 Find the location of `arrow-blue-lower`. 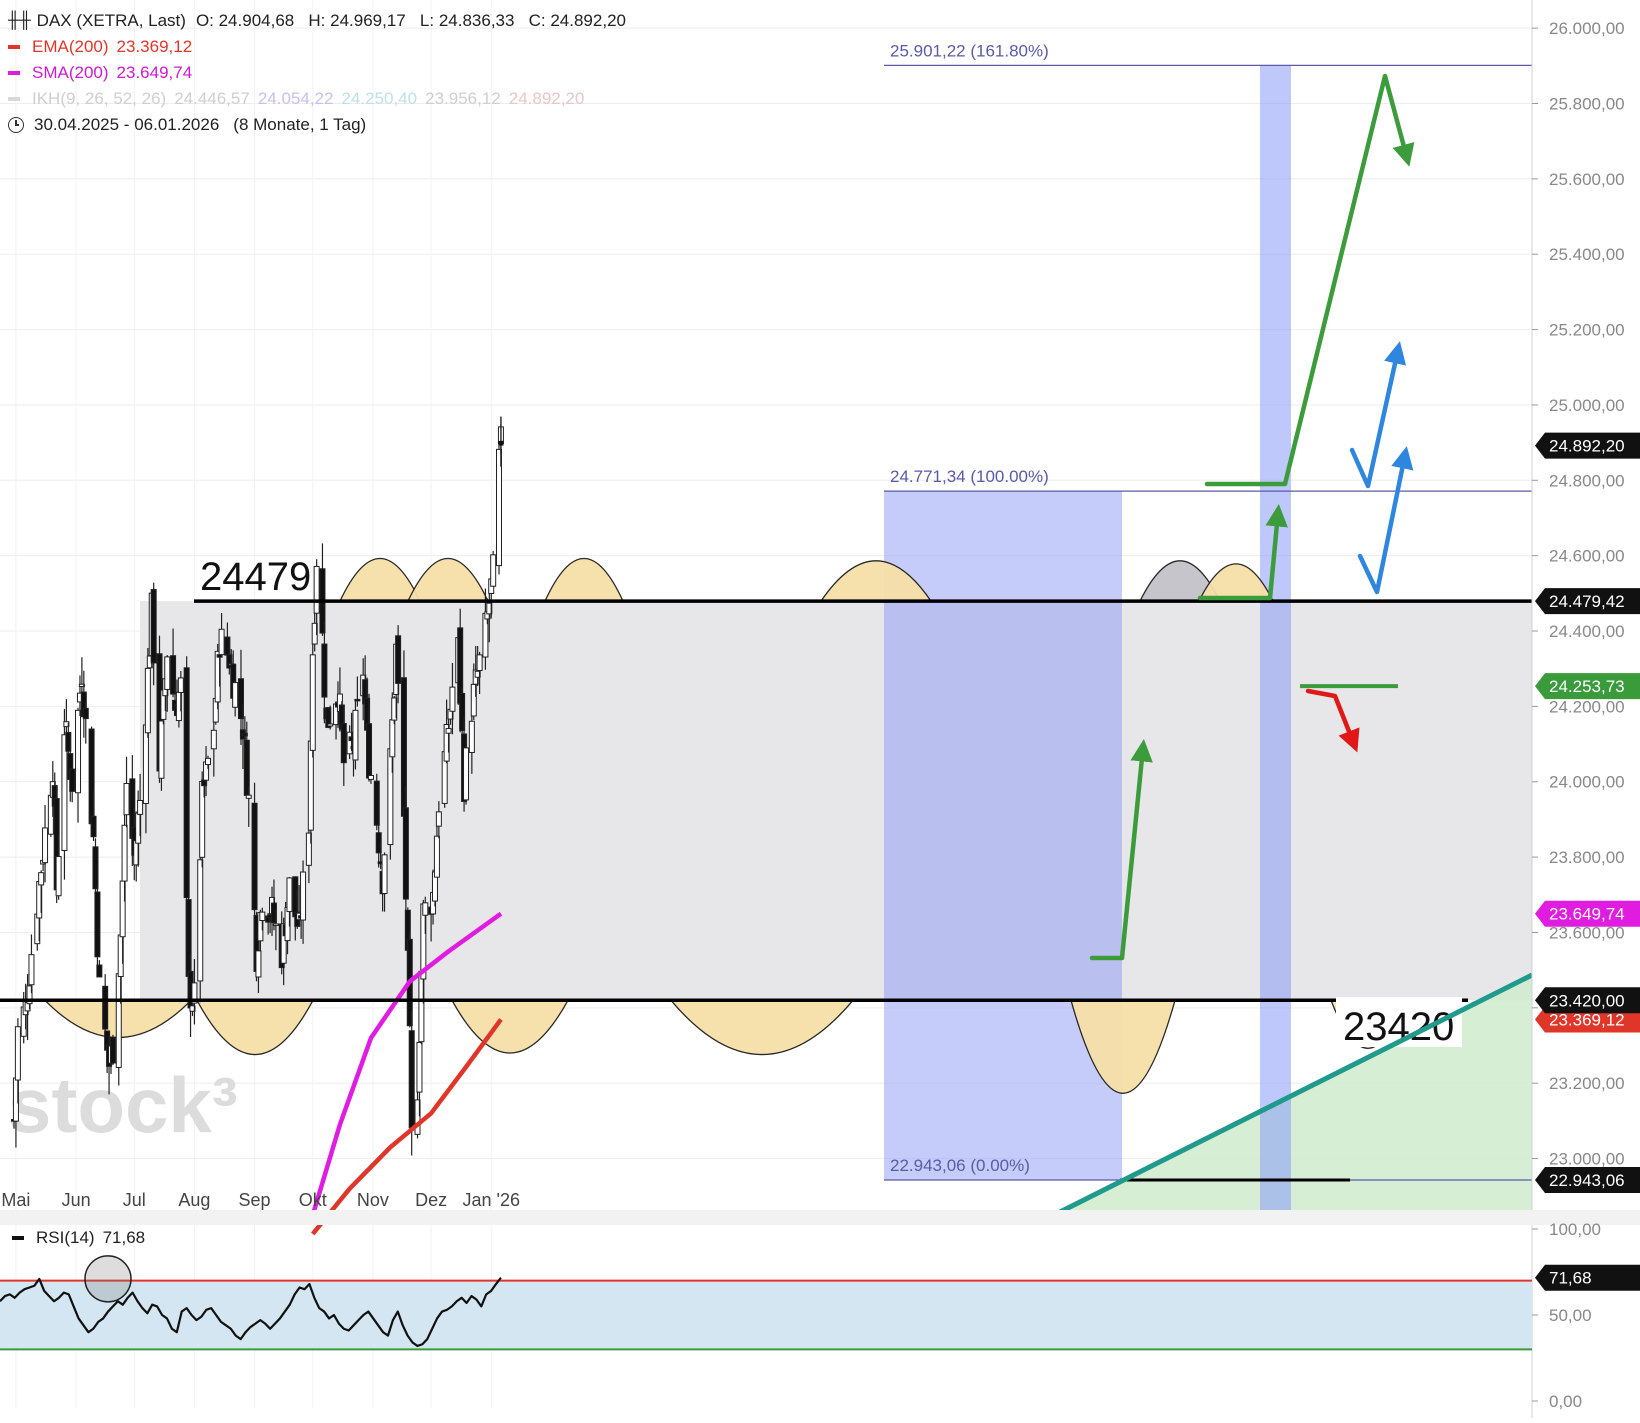

arrow-blue-lower is located at coordinates (1385, 520).